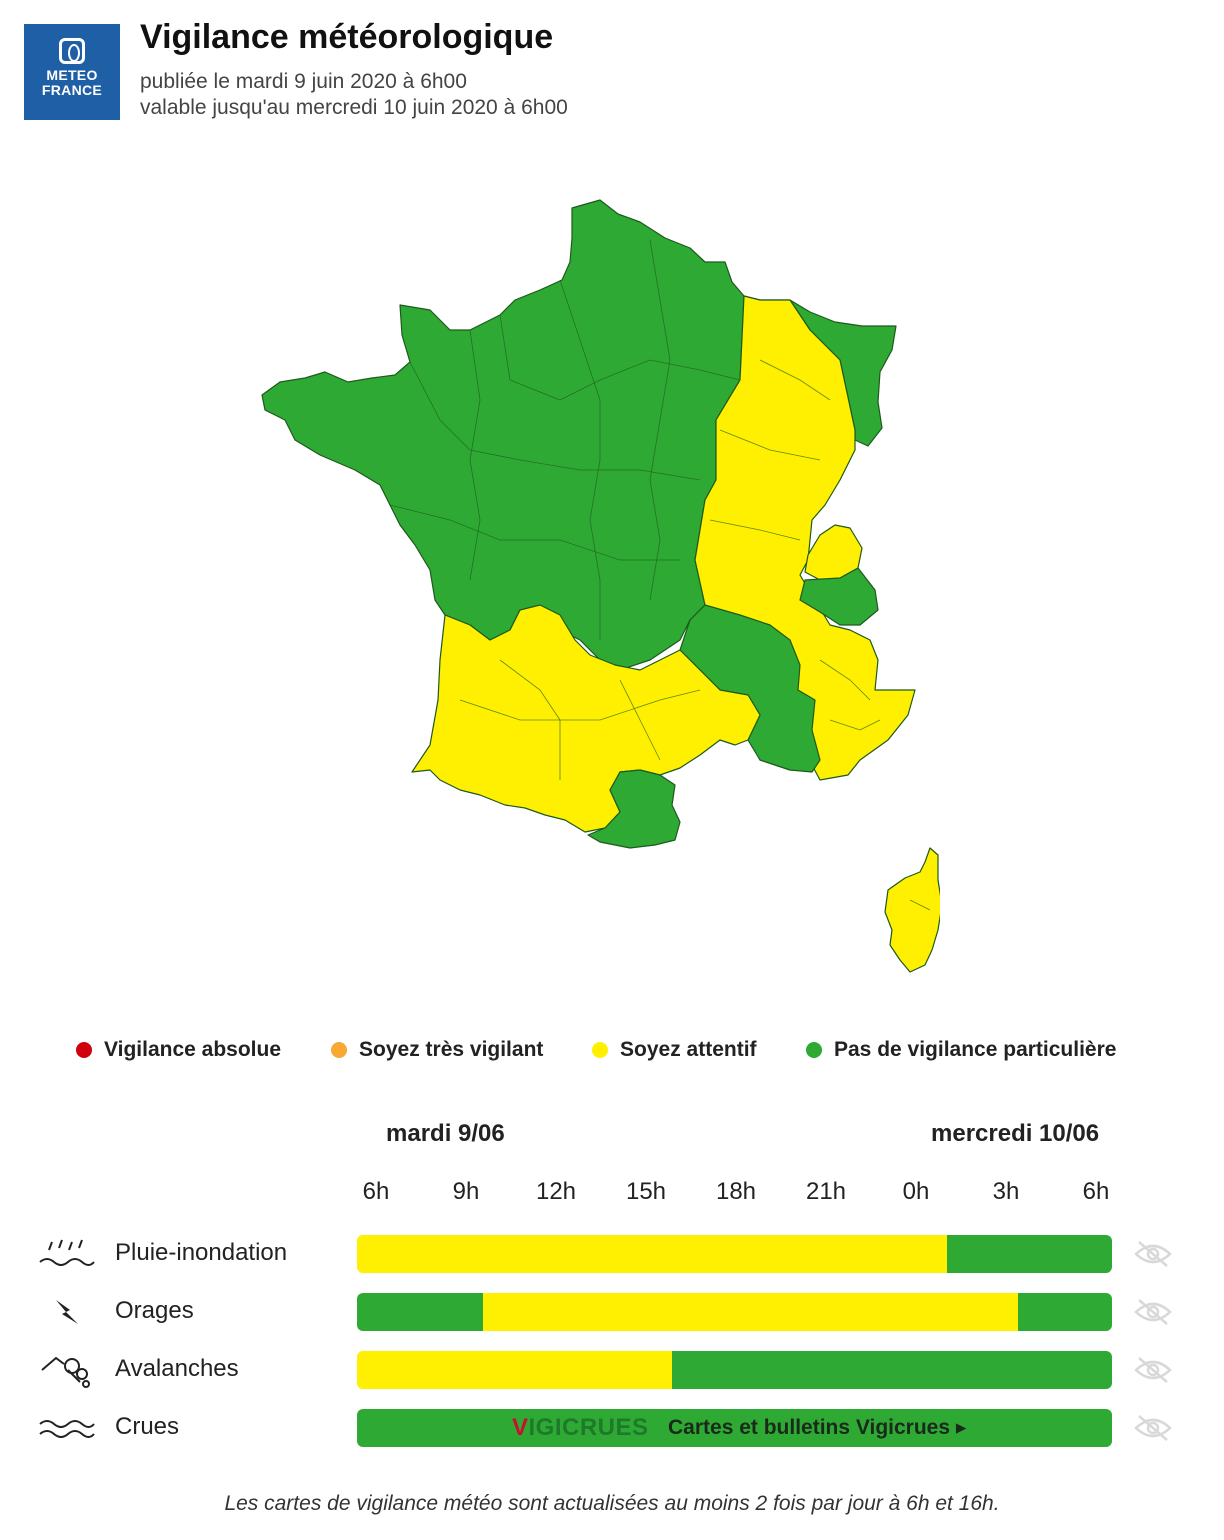 This screenshot has height=1540, width=1224. What do you see at coordinates (451, 1049) in the screenshot?
I see `legend-label: Soyez très vigilant` at bounding box center [451, 1049].